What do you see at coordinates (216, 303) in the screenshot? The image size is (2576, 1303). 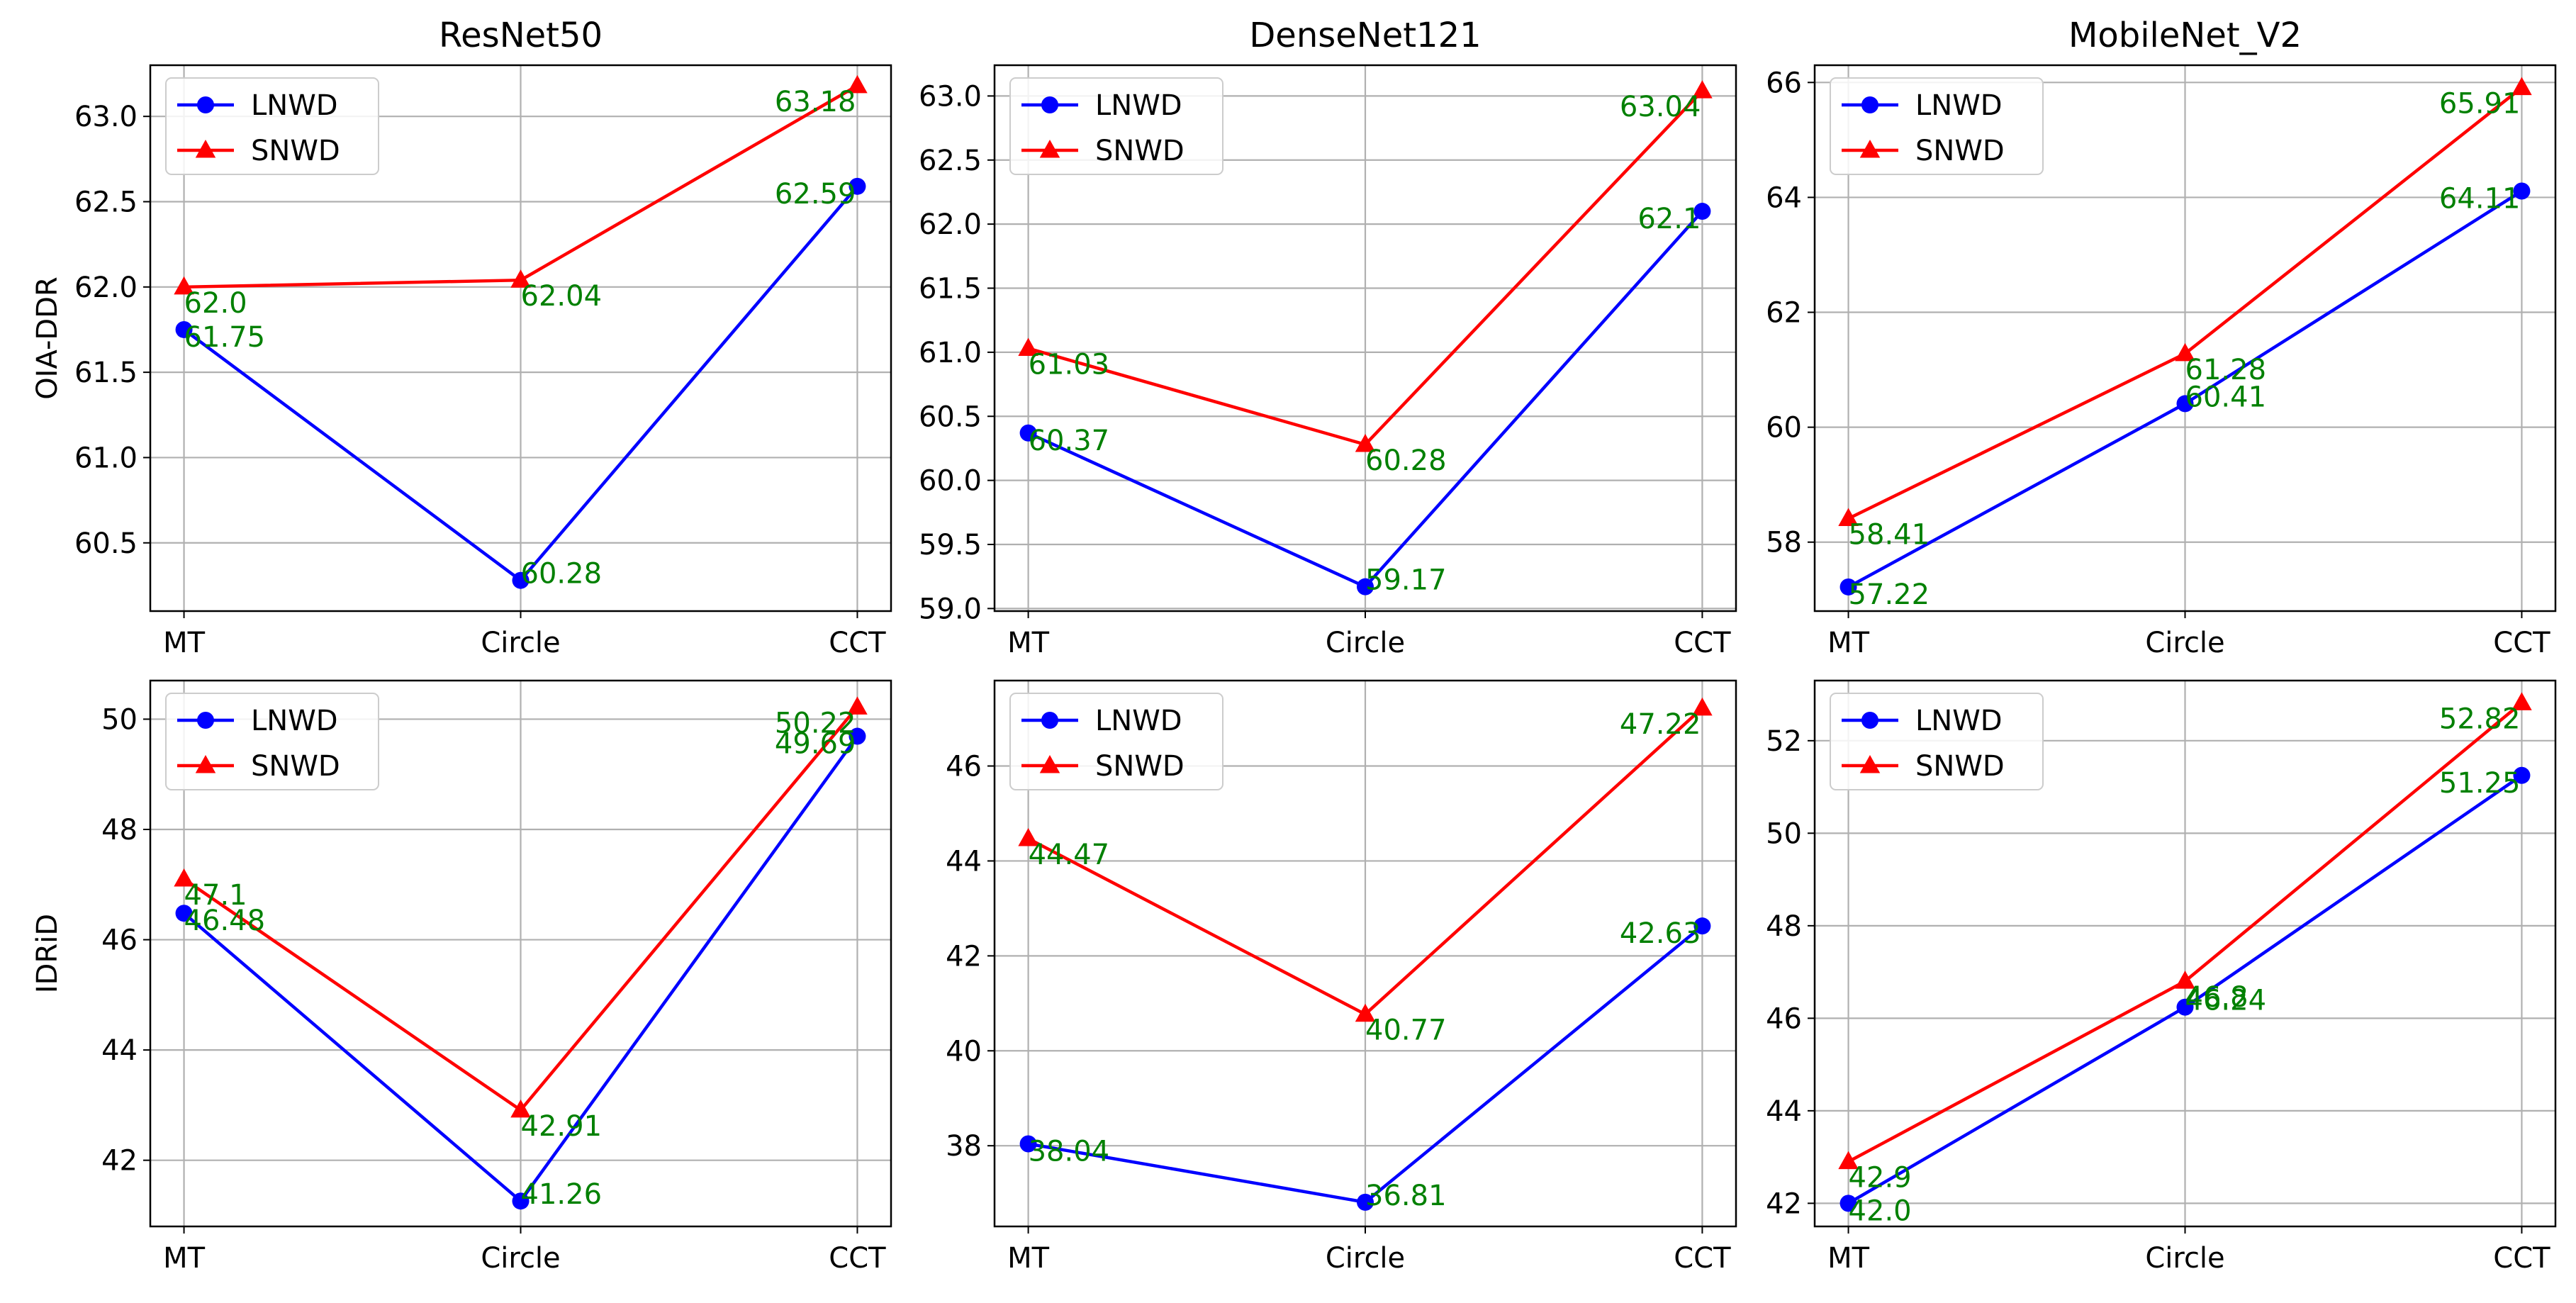 I see `data-label: 62.0` at bounding box center [216, 303].